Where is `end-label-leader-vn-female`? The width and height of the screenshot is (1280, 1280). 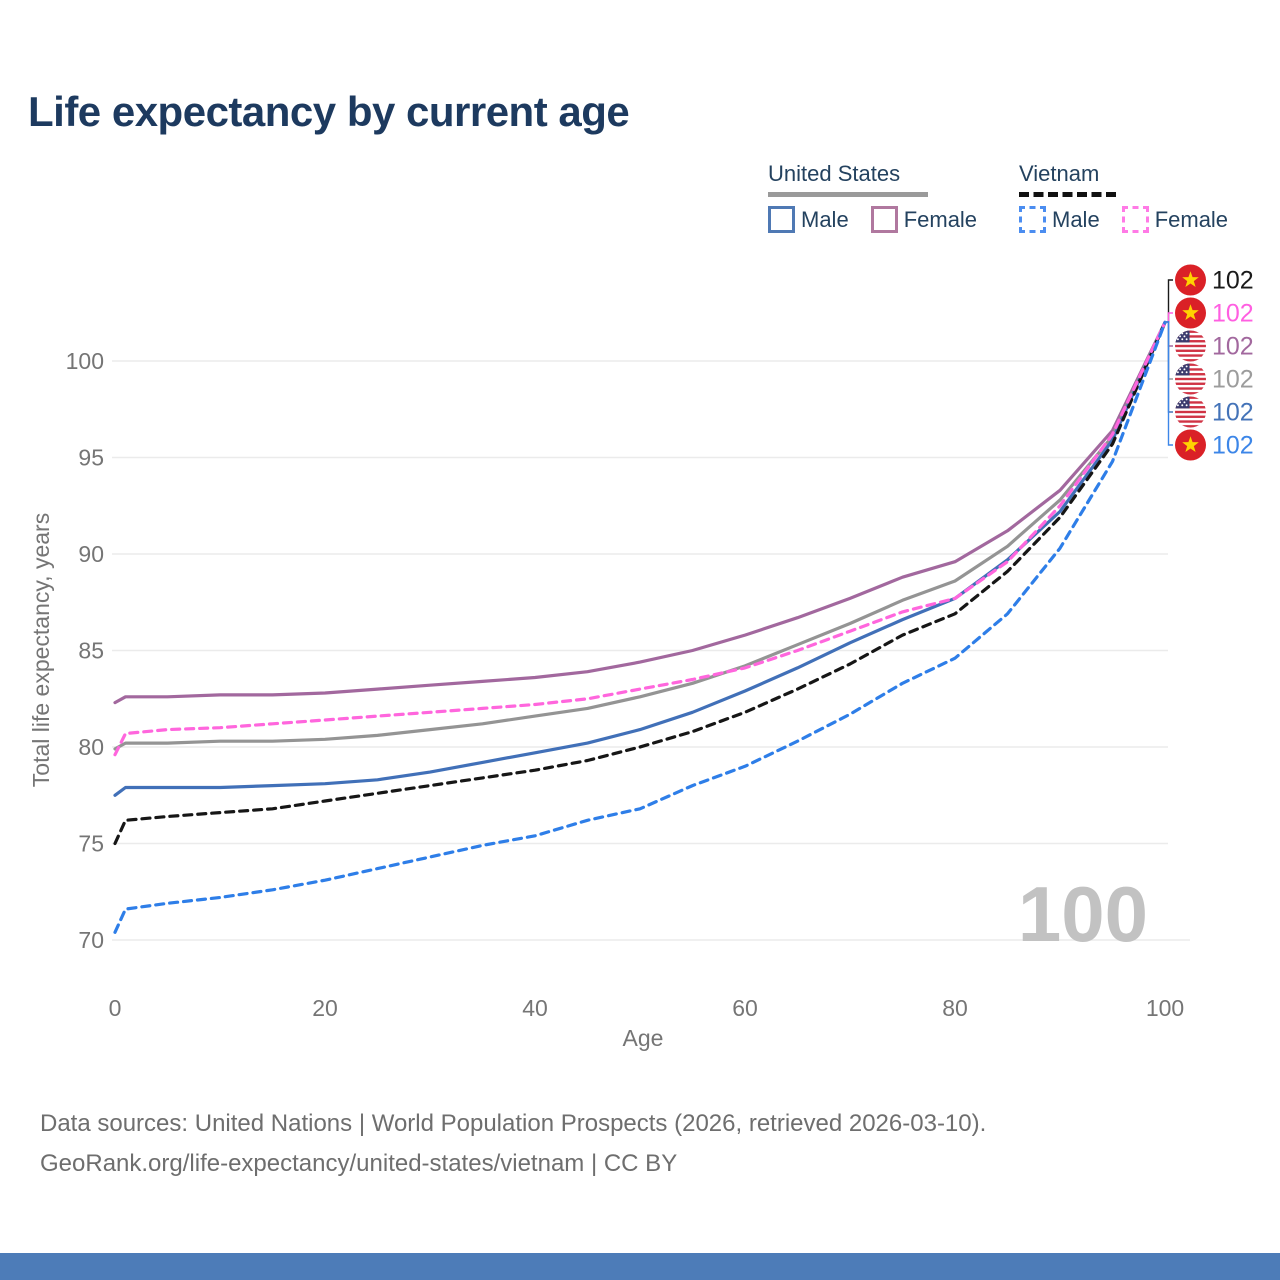 end-label-leader-vn-female is located at coordinates (1169, 317).